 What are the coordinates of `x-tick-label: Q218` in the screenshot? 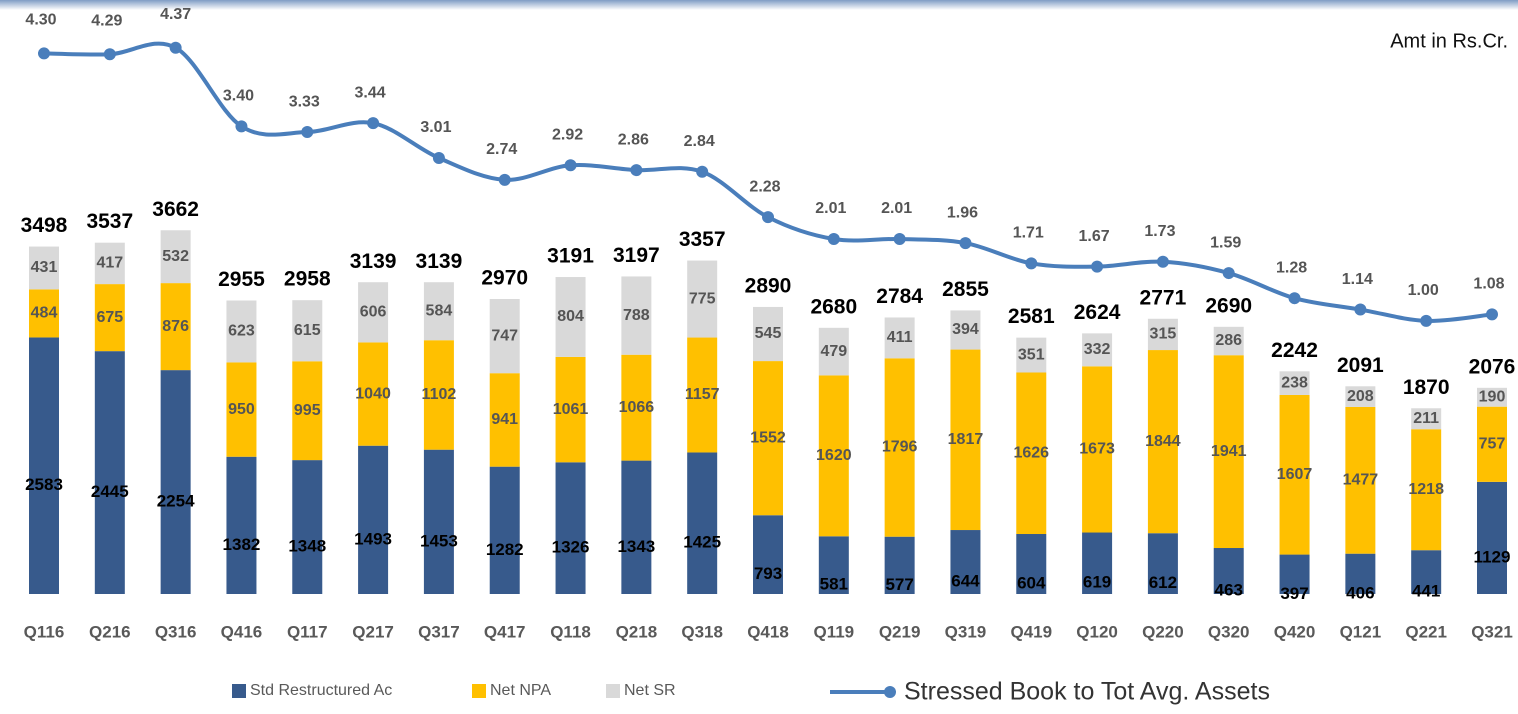 It's located at (637, 631).